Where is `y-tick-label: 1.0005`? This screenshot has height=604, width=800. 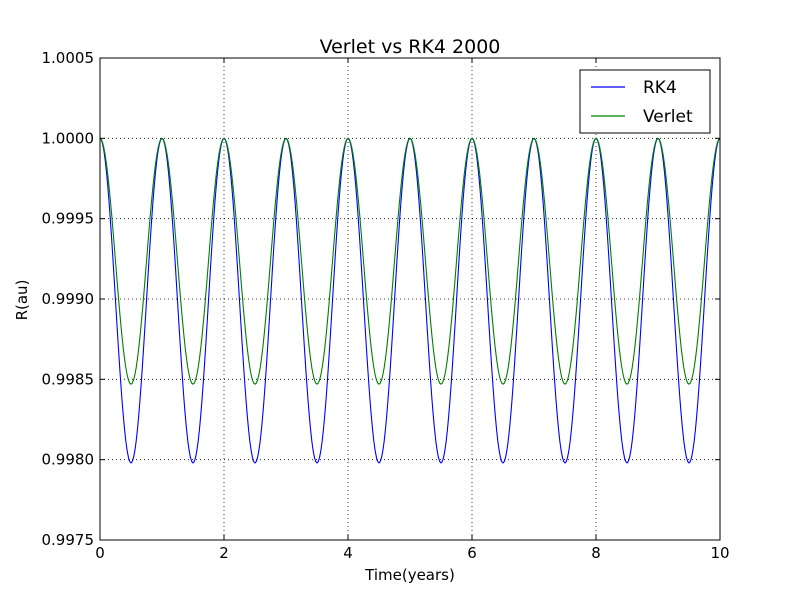
y-tick-label: 1.0005 is located at coordinates (68, 58).